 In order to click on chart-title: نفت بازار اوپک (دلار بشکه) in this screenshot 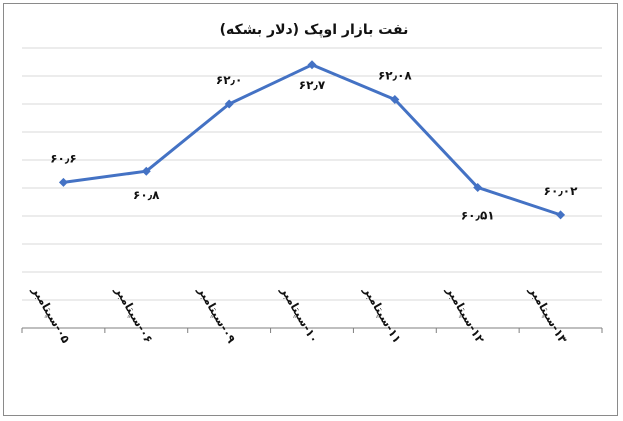, I will do `click(314, 30)`.